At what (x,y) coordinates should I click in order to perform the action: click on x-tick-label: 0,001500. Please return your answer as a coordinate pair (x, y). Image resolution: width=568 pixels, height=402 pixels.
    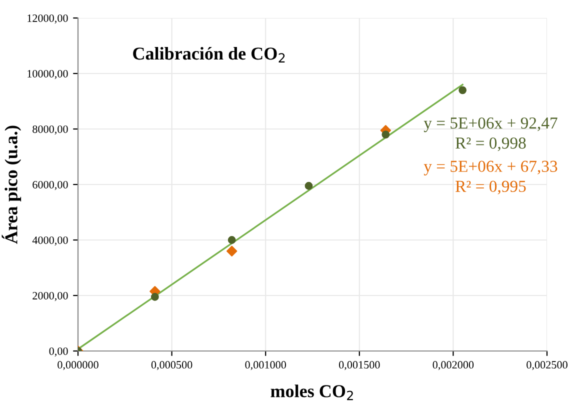
    Looking at the image, I should click on (359, 365).